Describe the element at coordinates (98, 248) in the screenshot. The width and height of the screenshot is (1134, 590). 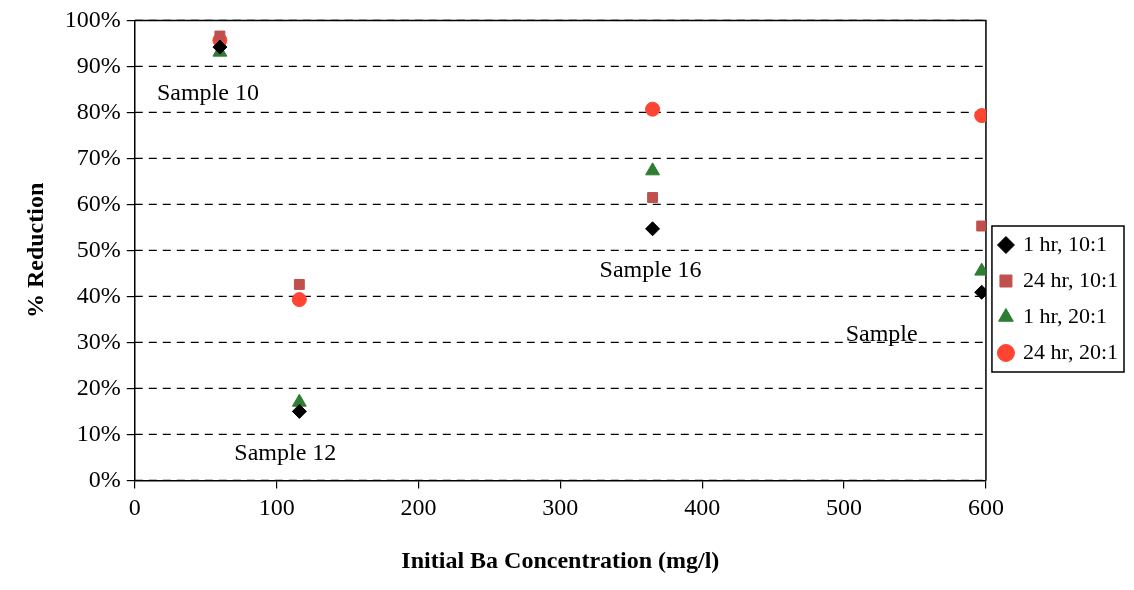
I see `y-tick-label: 50%` at that location.